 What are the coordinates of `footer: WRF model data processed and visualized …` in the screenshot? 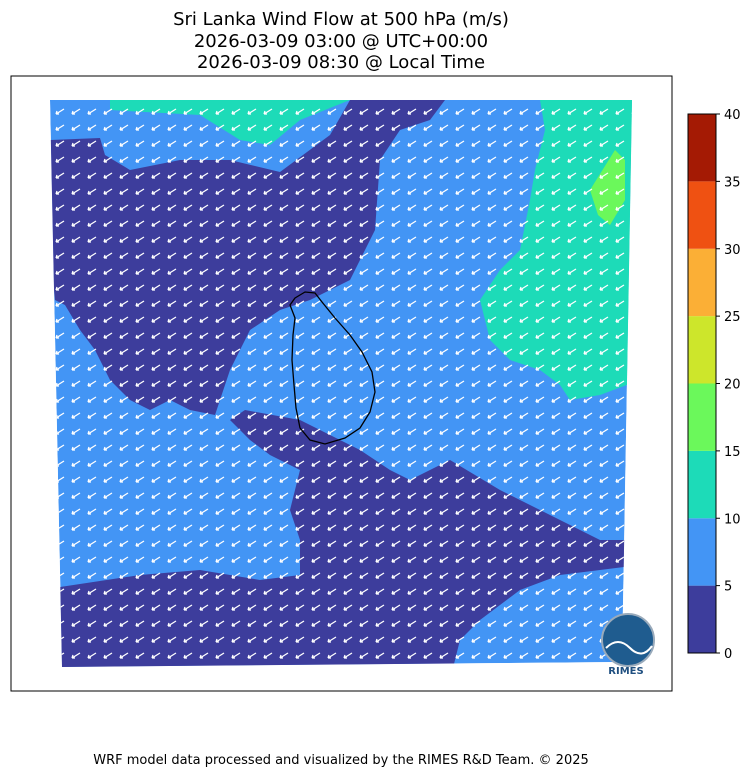 It's located at (341, 760).